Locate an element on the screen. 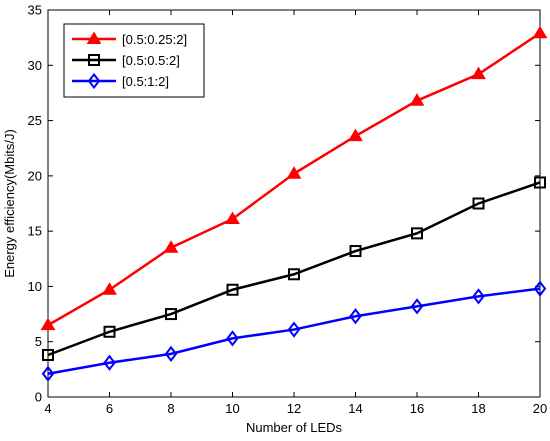  x-tick-label: 10 is located at coordinates (232, 408).